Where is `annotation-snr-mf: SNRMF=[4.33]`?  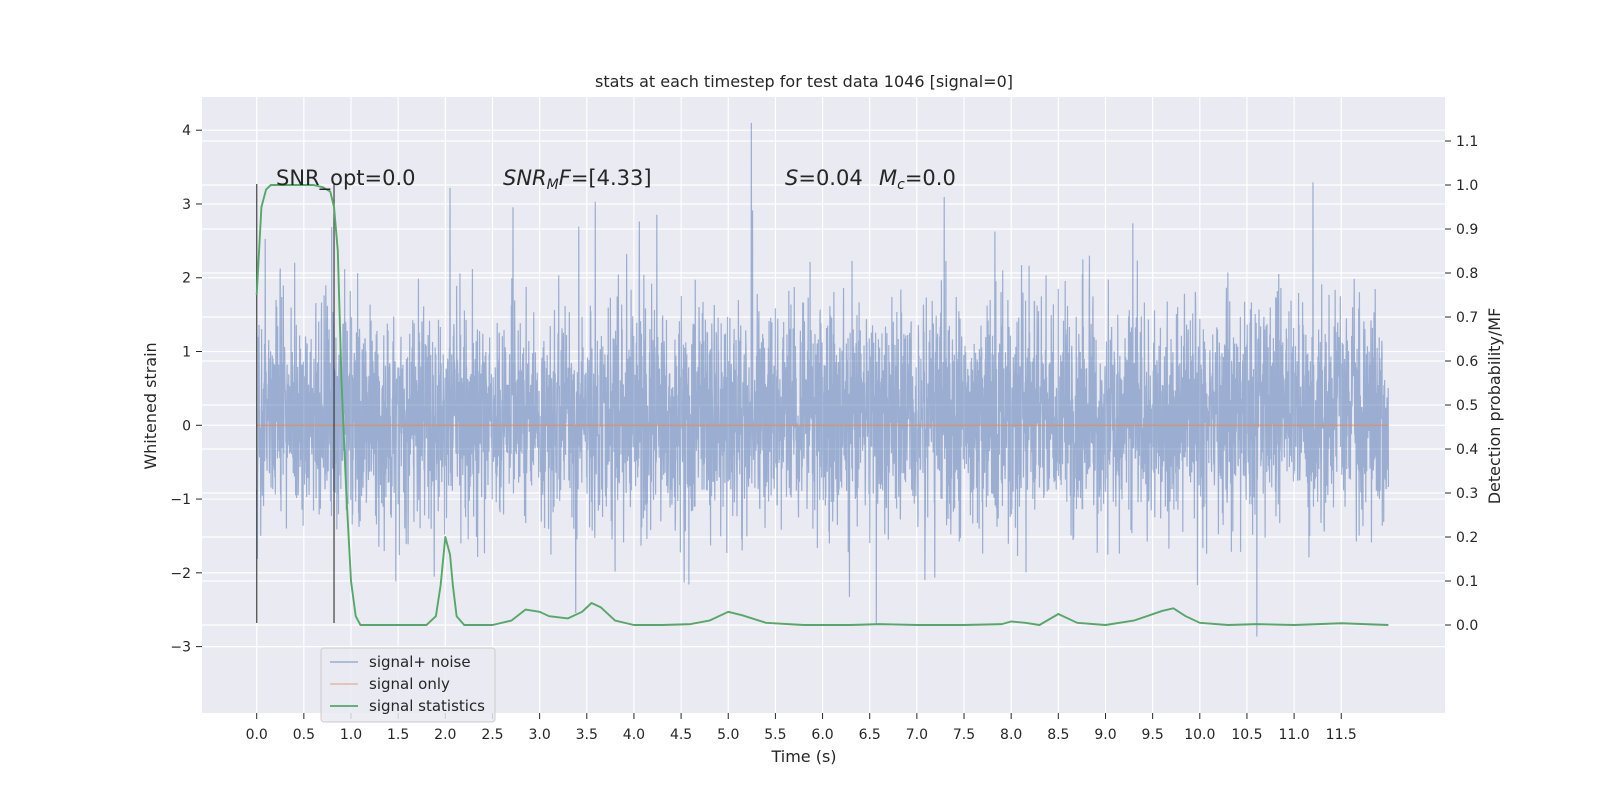 annotation-snr-mf: SNRMF=[4.33] is located at coordinates (577, 179).